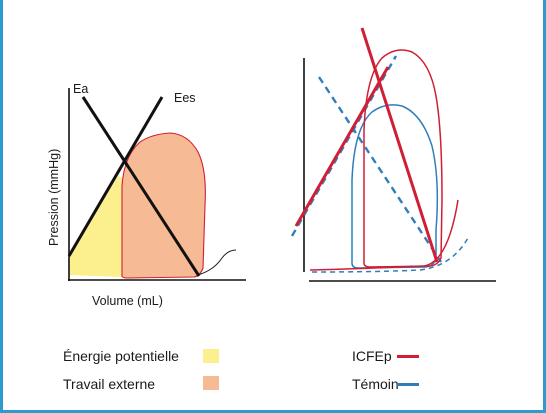 This screenshot has width=546, height=413. What do you see at coordinates (211, 383) in the screenshot?
I see `external-work-swatch` at bounding box center [211, 383].